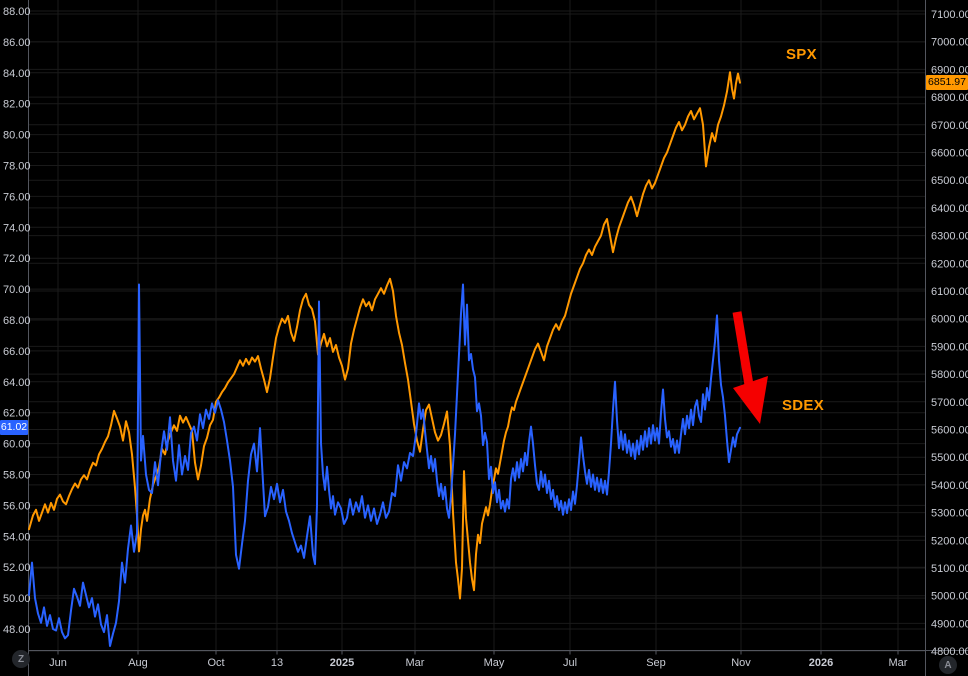  Describe the element at coordinates (478, 663) in the screenshot. I see `time-axis: Jun Aug Oct 13 2025 Mar May Jul Sep Nov 2026 Mar` at that location.